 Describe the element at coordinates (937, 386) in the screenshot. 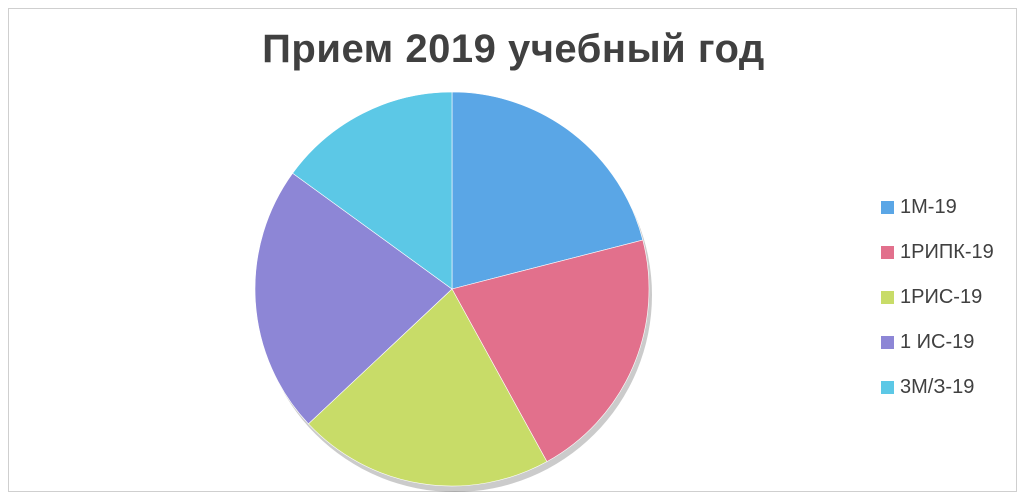

I see `legend-label: 3М/З-19` at that location.